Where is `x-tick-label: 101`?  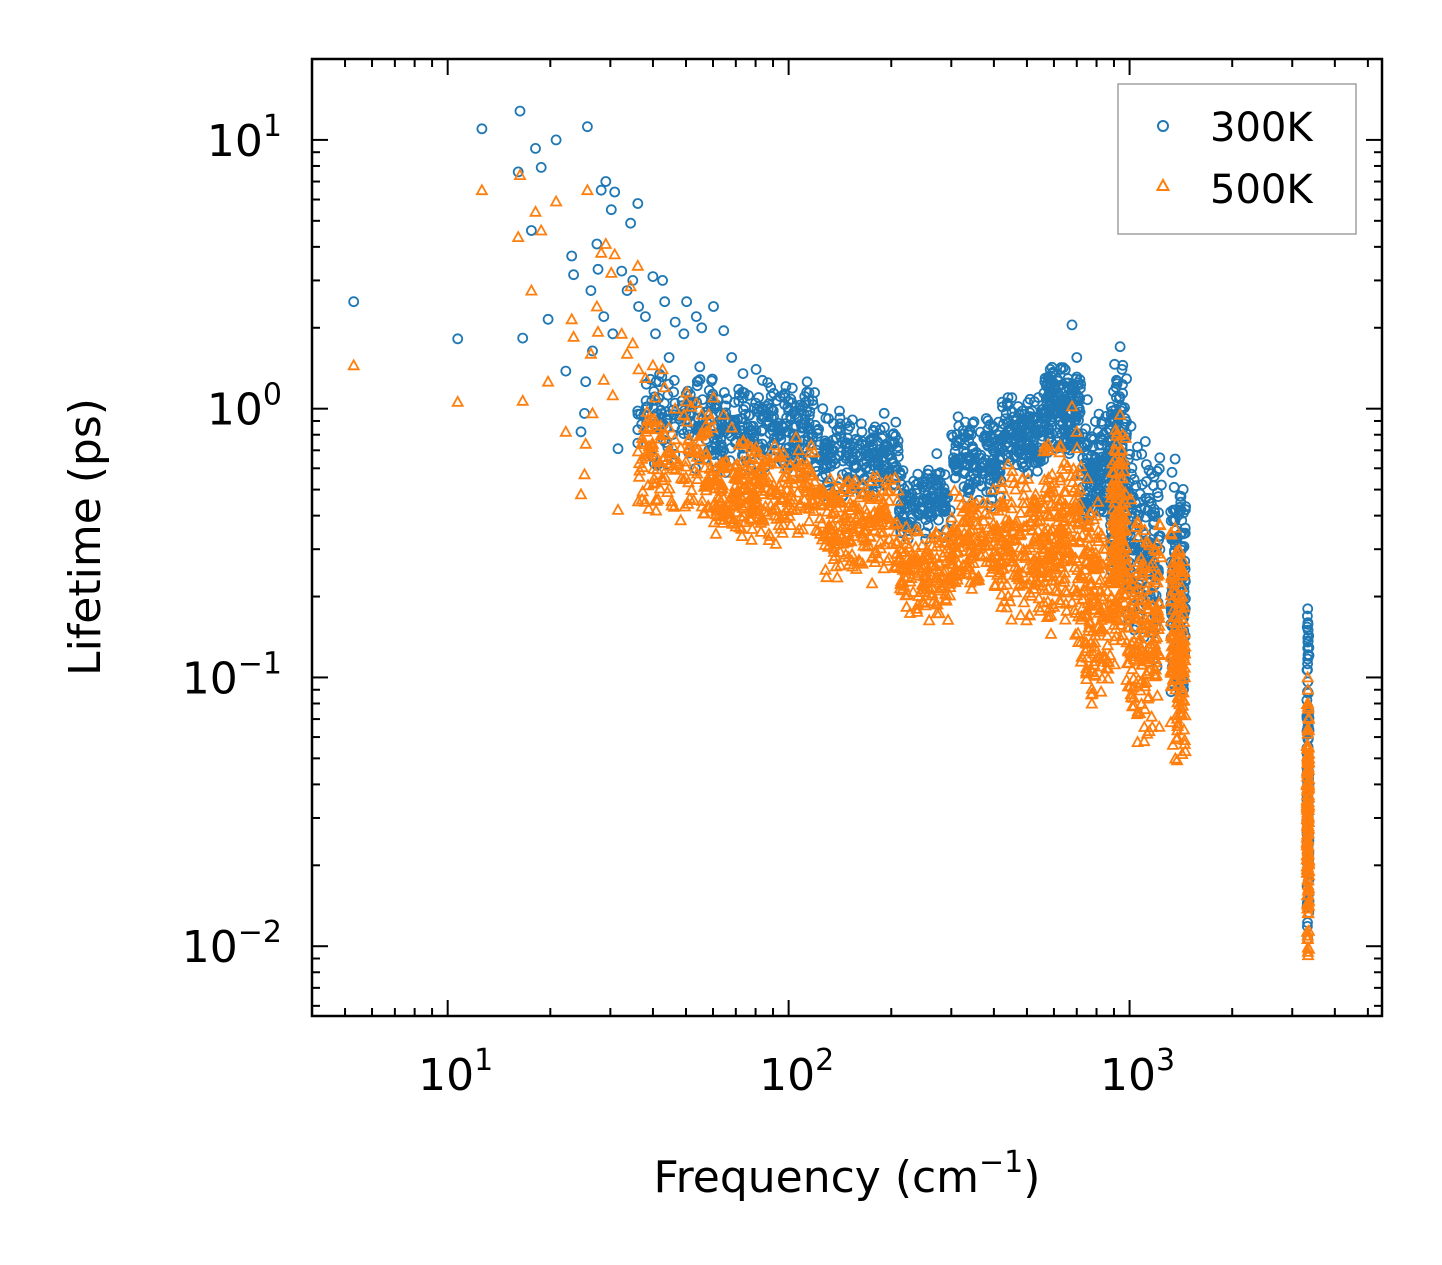 x-tick-label: 101 is located at coordinates (455, 1072).